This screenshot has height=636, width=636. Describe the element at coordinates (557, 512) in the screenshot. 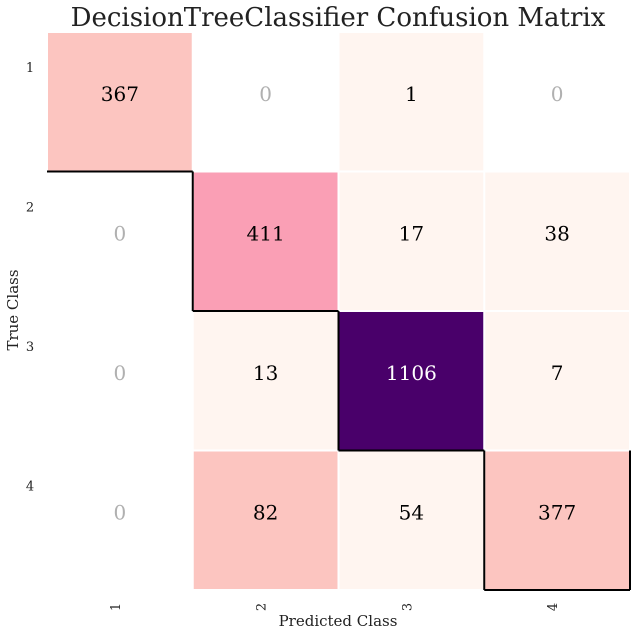

I see `cell-value-label: 377` at that location.